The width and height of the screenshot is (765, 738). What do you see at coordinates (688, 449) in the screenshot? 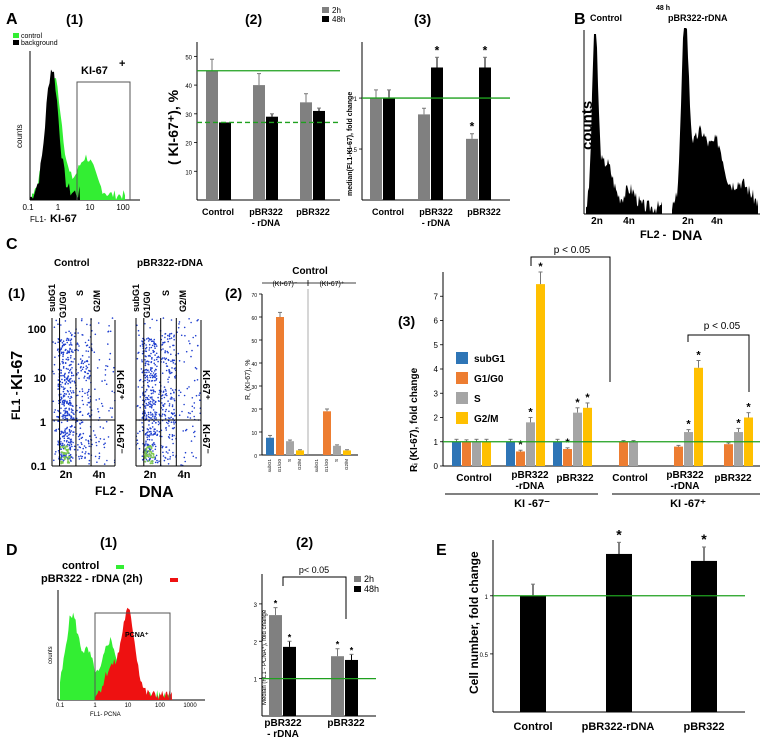
I see `bar-s` at bounding box center [688, 449].